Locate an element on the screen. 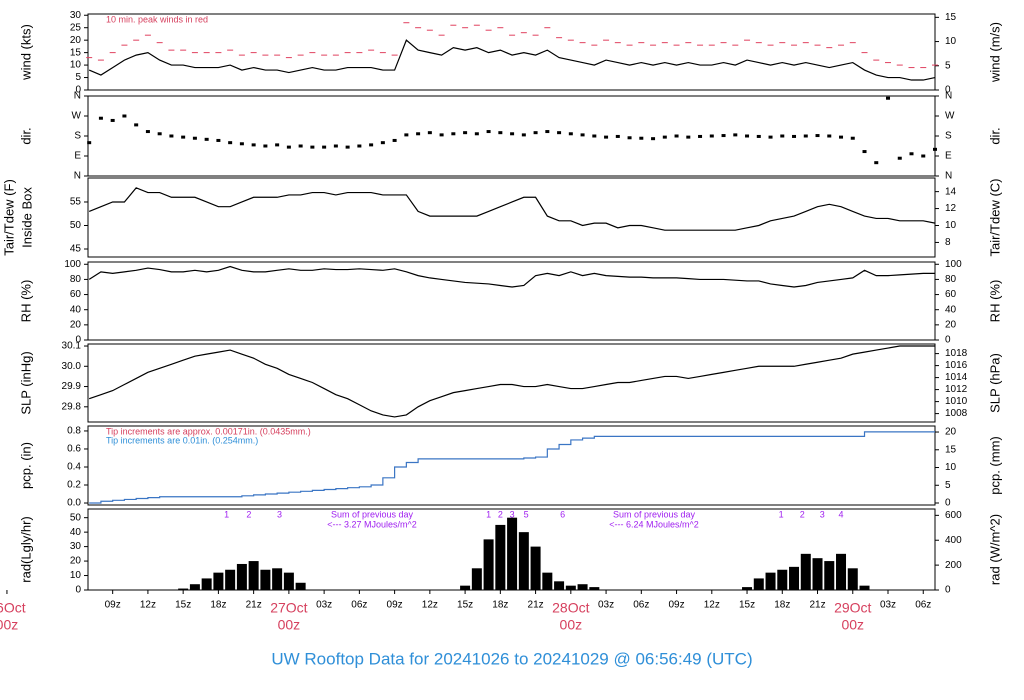  y-tick-label: 30 is located at coordinates (76, 546).